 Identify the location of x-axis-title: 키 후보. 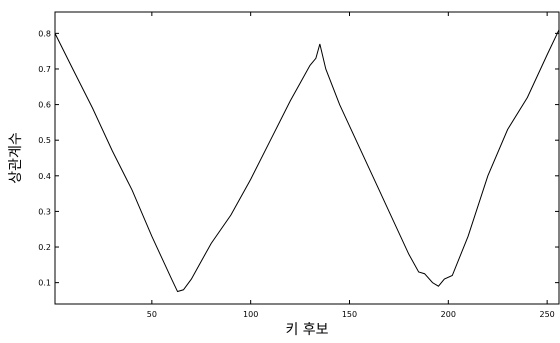
(306, 330).